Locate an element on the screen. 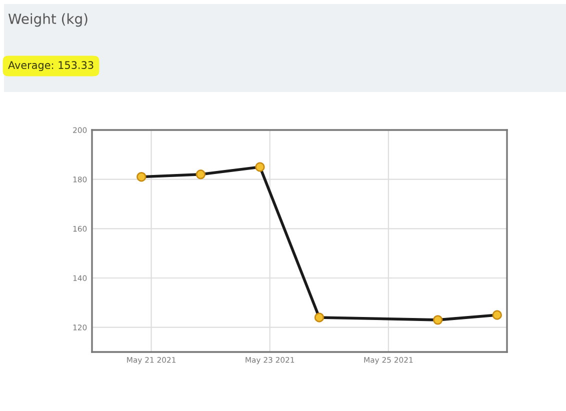 The height and width of the screenshot is (411, 566). chart-title: Weight (kg) is located at coordinates (48, 20).